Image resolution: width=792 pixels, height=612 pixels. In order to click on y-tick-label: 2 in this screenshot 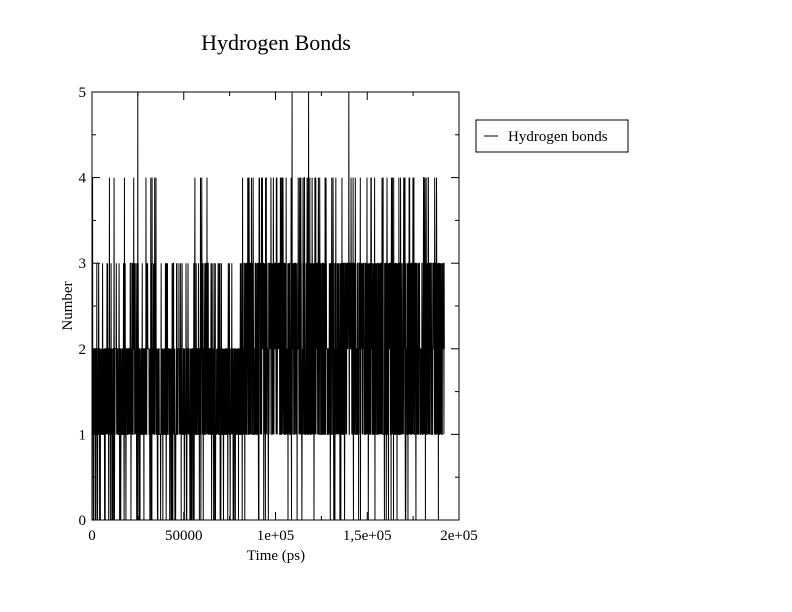, I will do `click(83, 350)`.